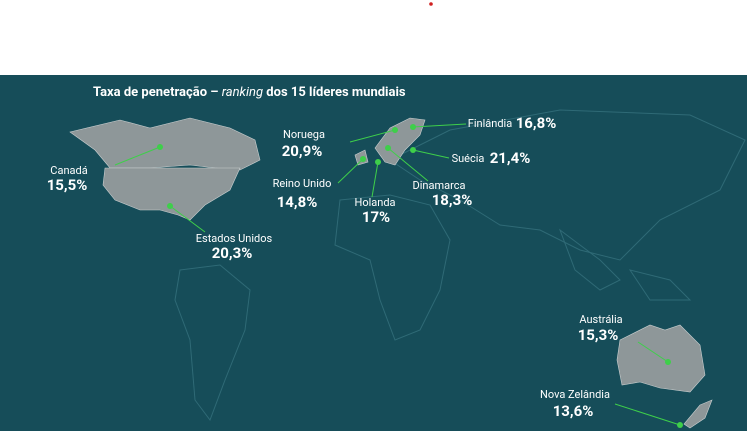 Image resolution: width=747 pixels, height=431 pixels. Describe the element at coordinates (431, 4) in the screenshot. I see `red-dot` at that location.